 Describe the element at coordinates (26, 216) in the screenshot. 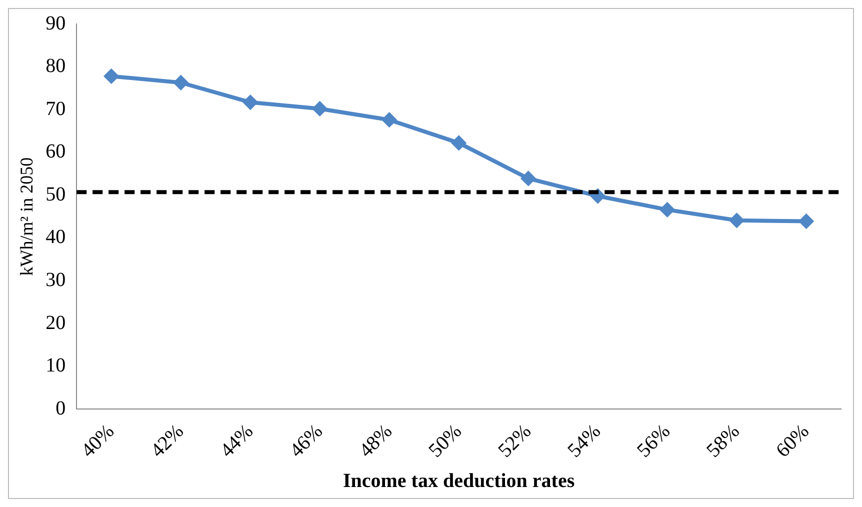

I see `y-axis-title: kWh/m² in 2050` at that location.